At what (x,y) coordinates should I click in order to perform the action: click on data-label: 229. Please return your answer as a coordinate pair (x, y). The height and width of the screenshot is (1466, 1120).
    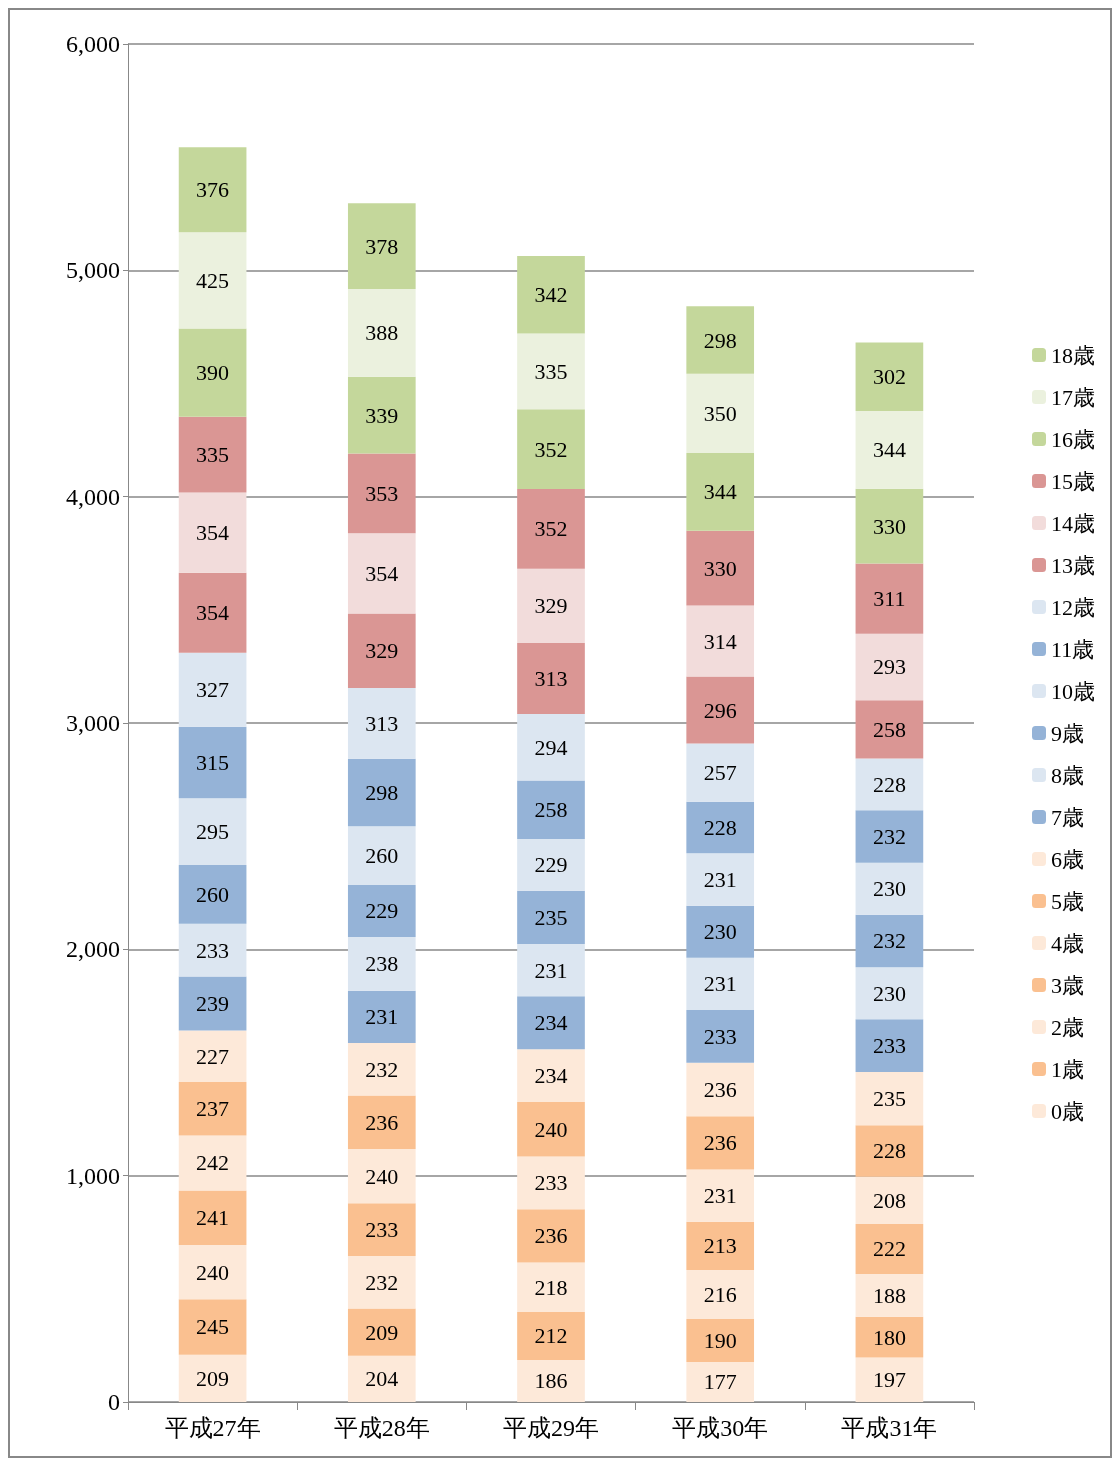
    Looking at the image, I should click on (382, 911).